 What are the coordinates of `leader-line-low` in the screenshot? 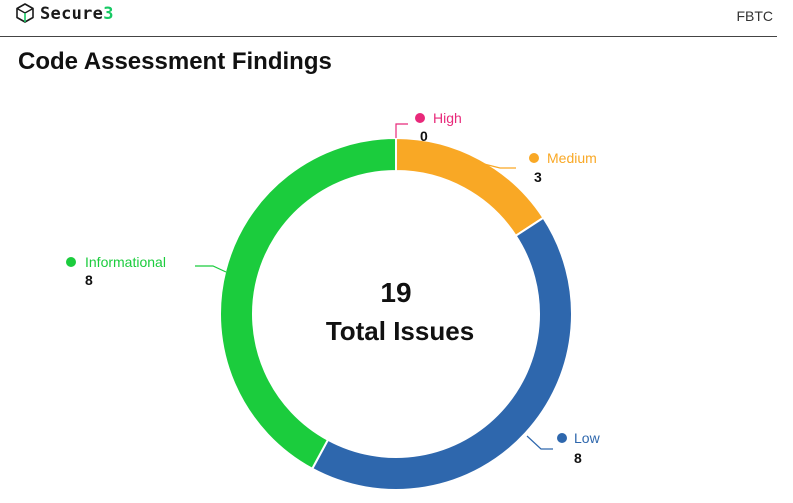 It's located at (539, 442).